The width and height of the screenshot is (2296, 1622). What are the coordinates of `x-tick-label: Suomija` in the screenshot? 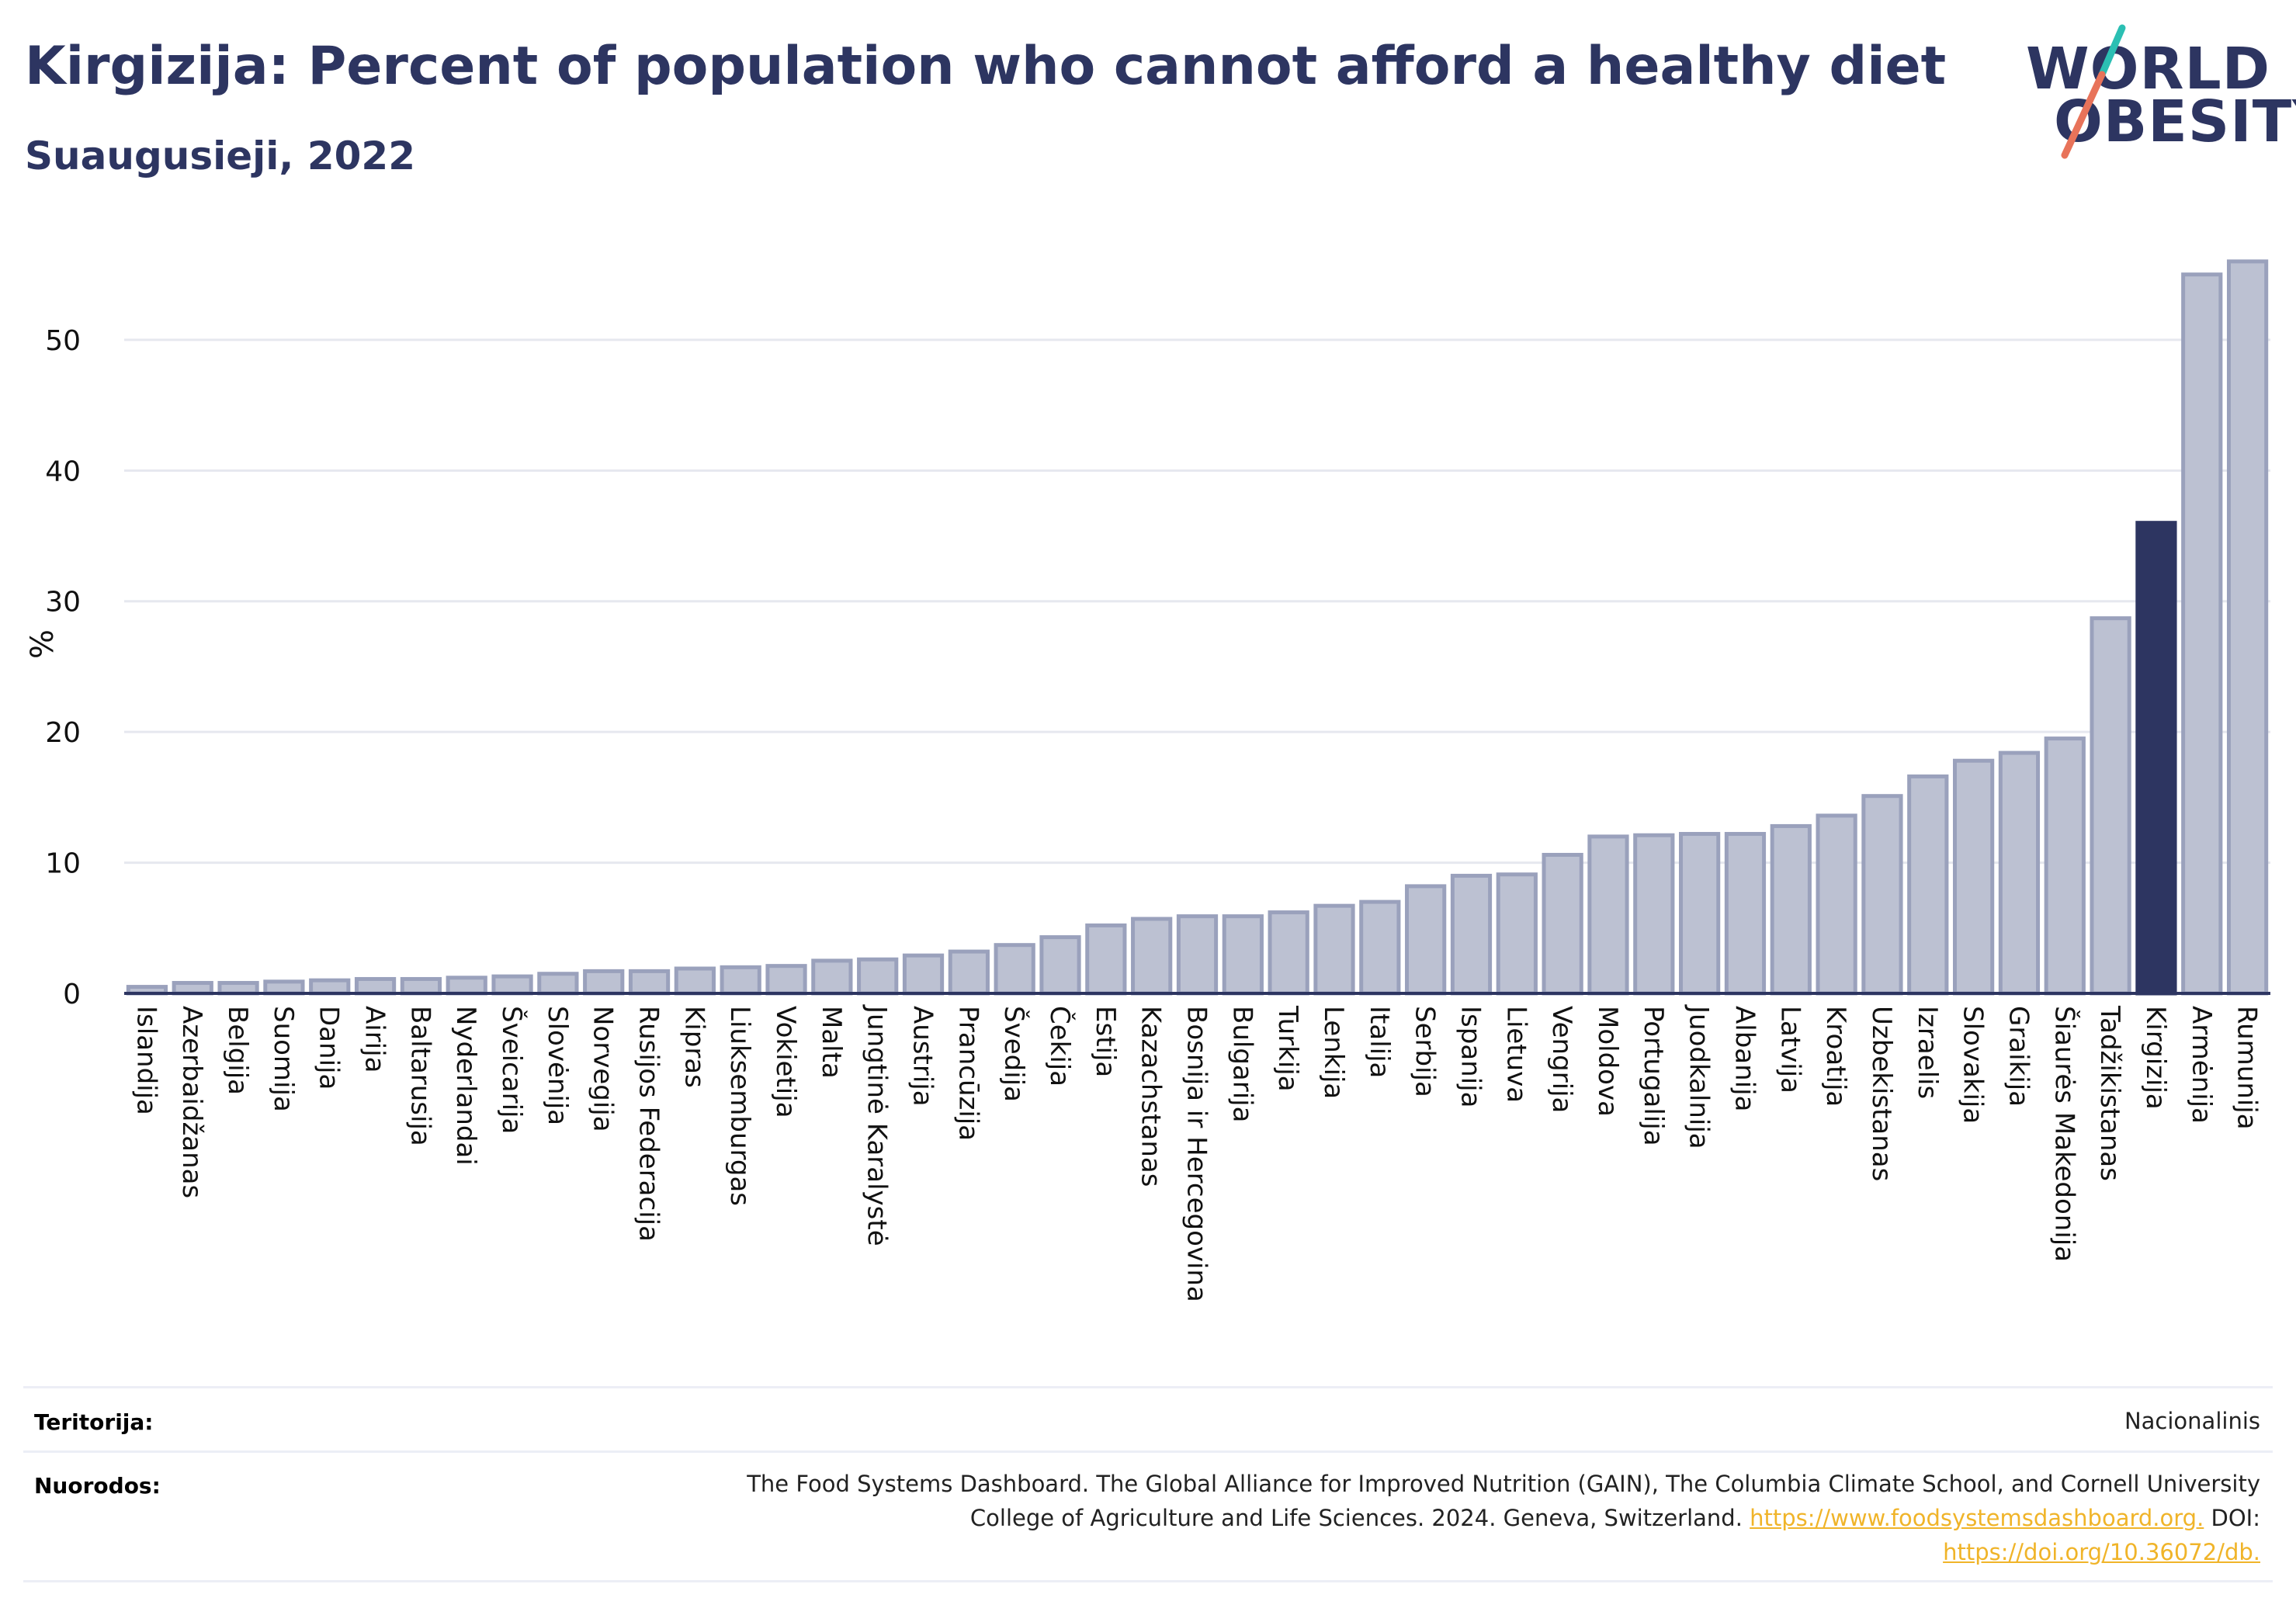 It's located at (283, 1059).